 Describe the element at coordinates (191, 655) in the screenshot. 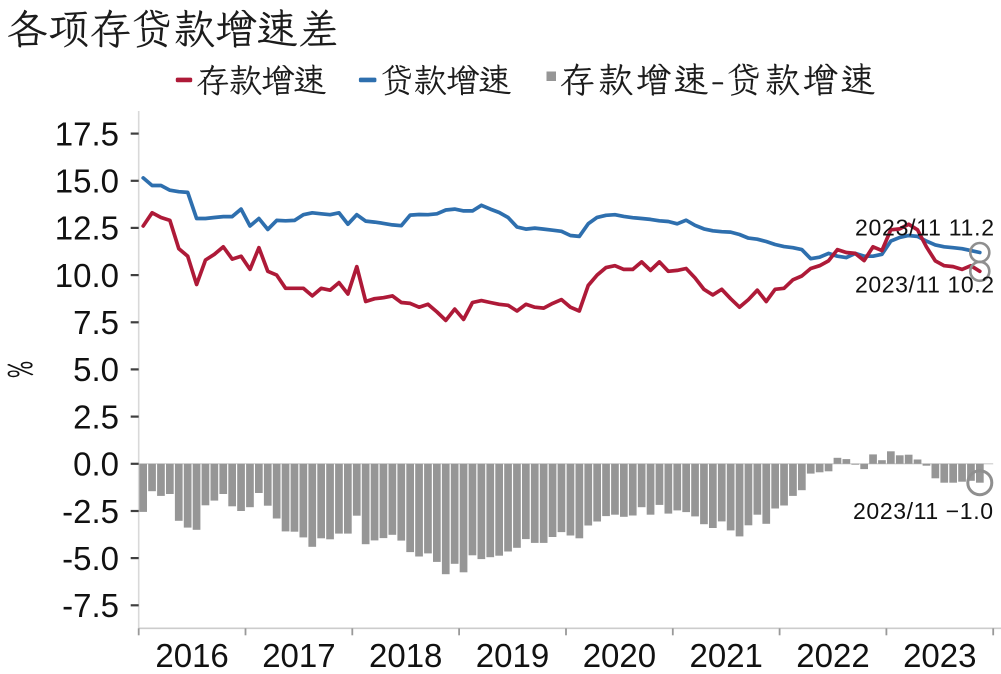

I see `svg-text: 2016` at that location.